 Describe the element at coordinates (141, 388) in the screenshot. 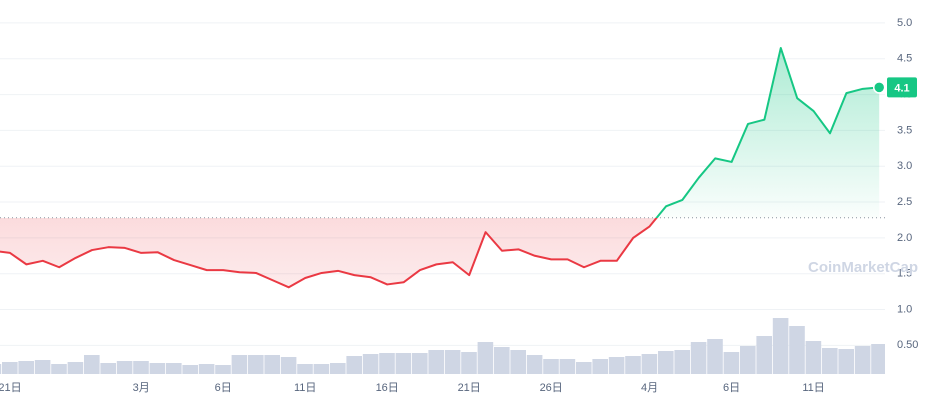

I see `x-tick-label: 3月` at that location.